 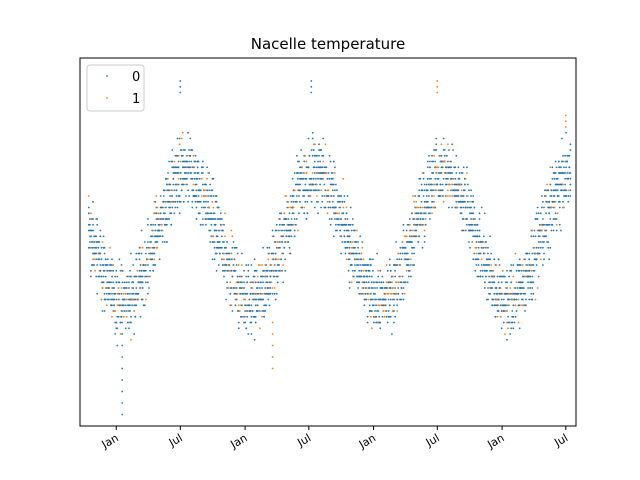 What do you see at coordinates (175, 440) in the screenshot?
I see `x-tick-label: Jul` at bounding box center [175, 440].